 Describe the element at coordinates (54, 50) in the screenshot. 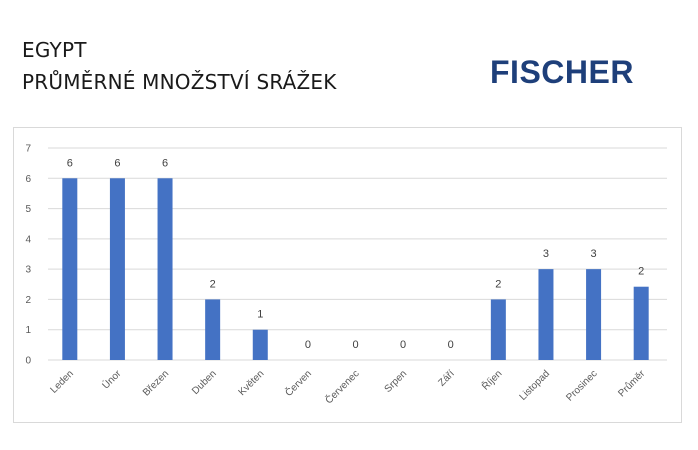

I see `page-title: EGYPT` at that location.